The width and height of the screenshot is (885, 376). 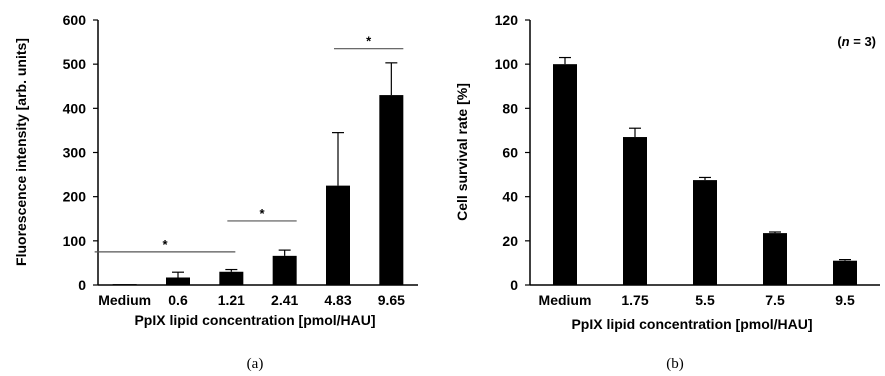 I want to click on y-tick-label: 60, so click(x=510, y=153).